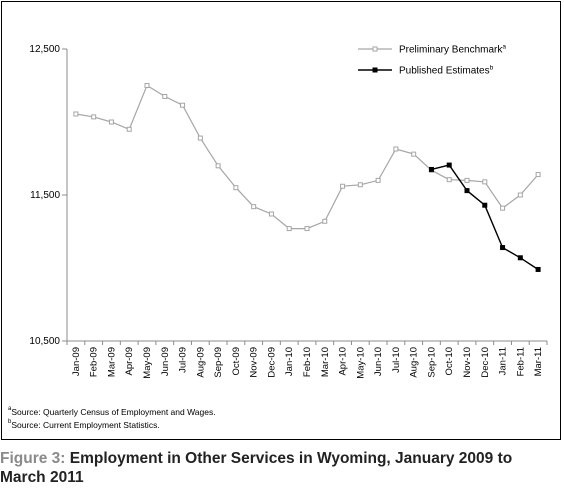 This screenshot has width=564, height=497. I want to click on x-tick-label: Jun-09, so click(165, 361).